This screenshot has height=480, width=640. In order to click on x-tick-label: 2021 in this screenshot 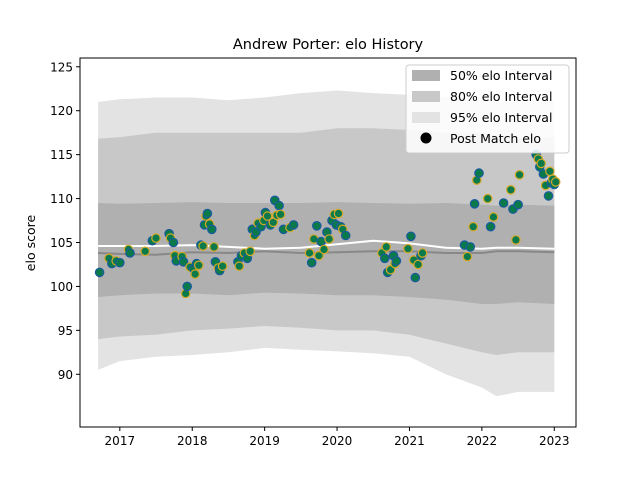, I will do `click(409, 441)`.